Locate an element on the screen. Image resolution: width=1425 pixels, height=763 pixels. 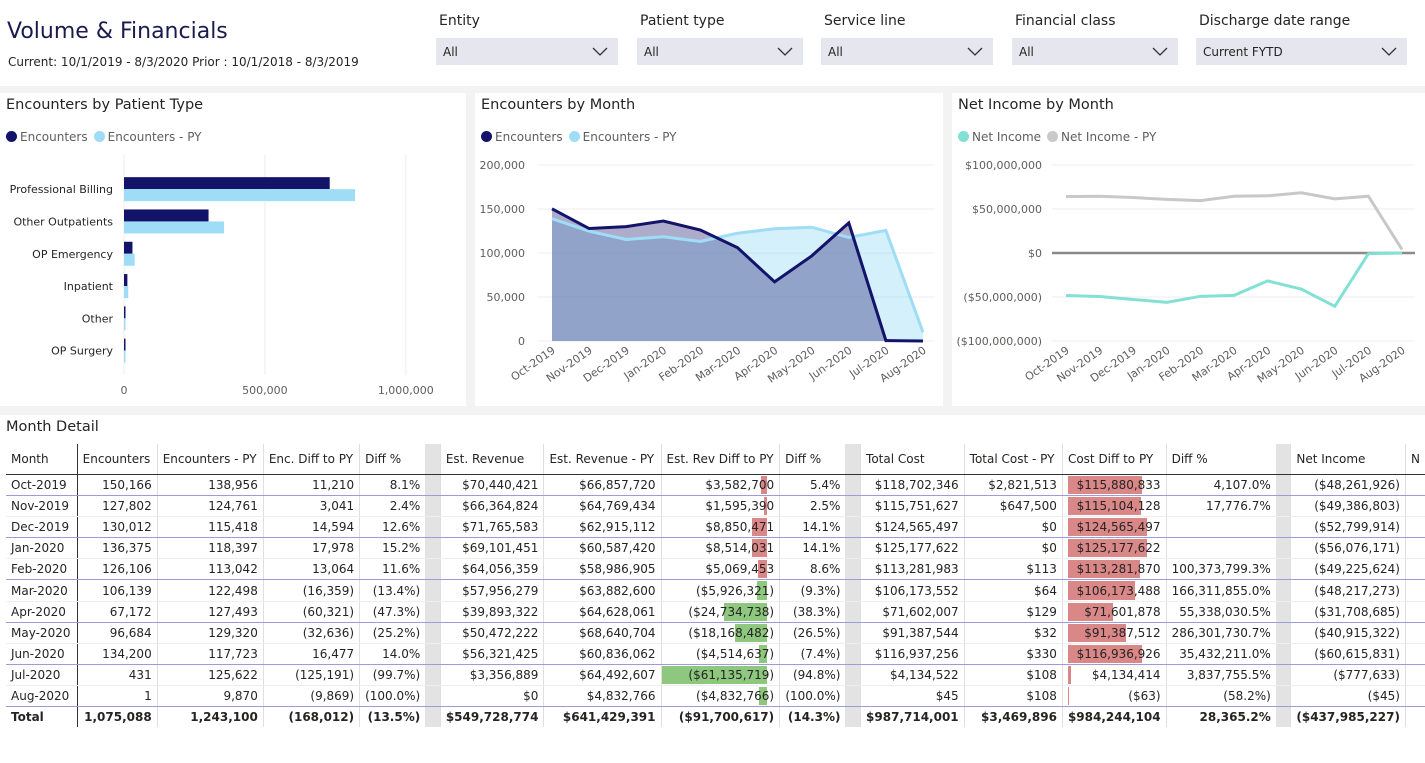
service-line-dropdown: All is located at coordinates (907, 51).